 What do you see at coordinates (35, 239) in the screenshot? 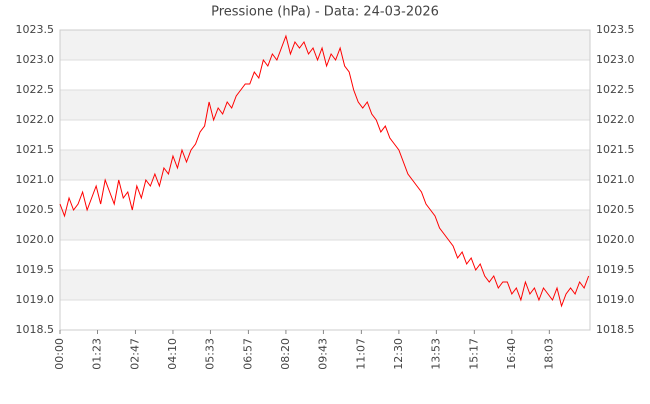
I see `y-tick-label: 1020.0` at bounding box center [35, 239].